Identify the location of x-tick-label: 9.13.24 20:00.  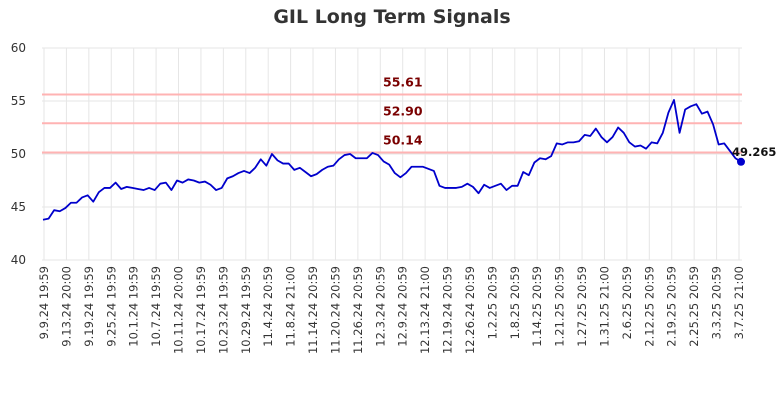
(66, 306).